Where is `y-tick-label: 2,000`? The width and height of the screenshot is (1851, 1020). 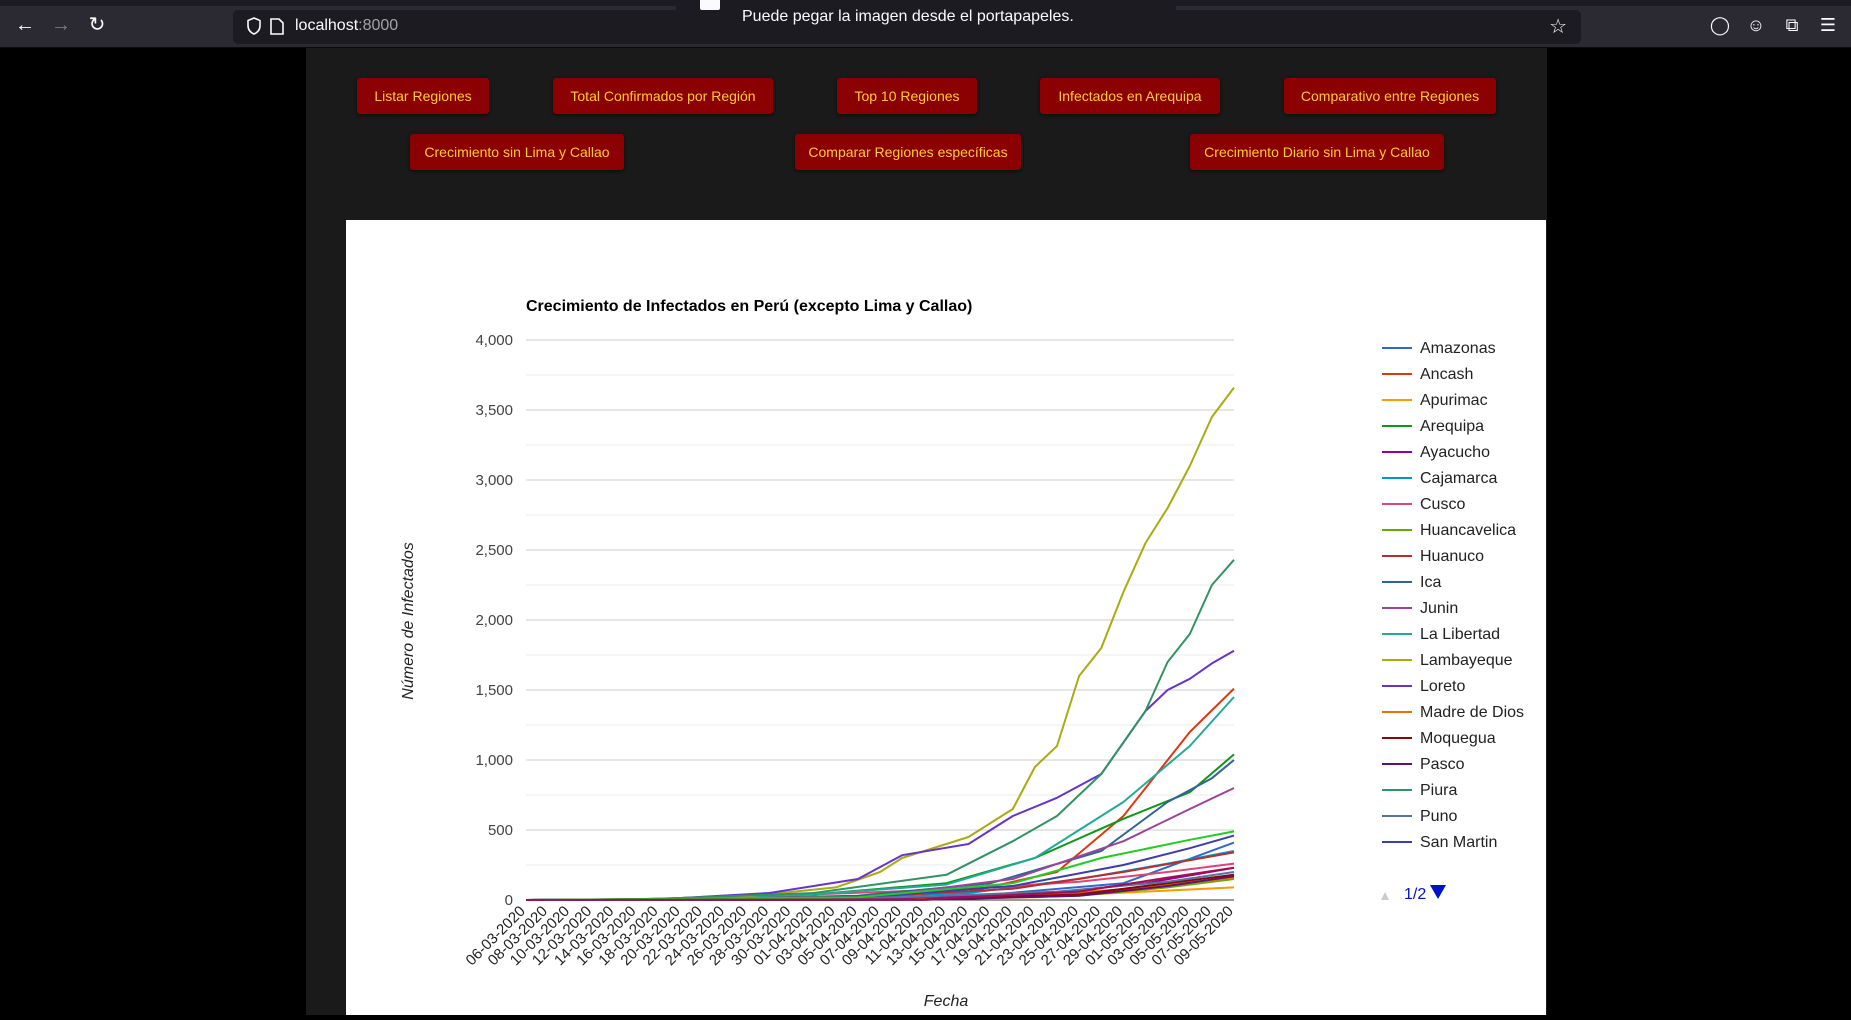 y-tick-label: 2,000 is located at coordinates (494, 620).